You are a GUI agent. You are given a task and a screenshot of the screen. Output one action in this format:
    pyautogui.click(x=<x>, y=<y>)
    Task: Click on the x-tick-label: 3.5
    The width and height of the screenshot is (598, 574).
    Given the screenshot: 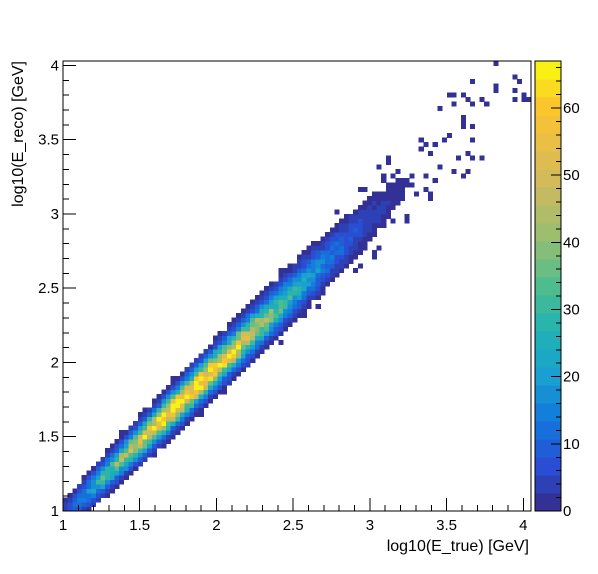 What is the action you would take?
    pyautogui.click(x=446, y=525)
    